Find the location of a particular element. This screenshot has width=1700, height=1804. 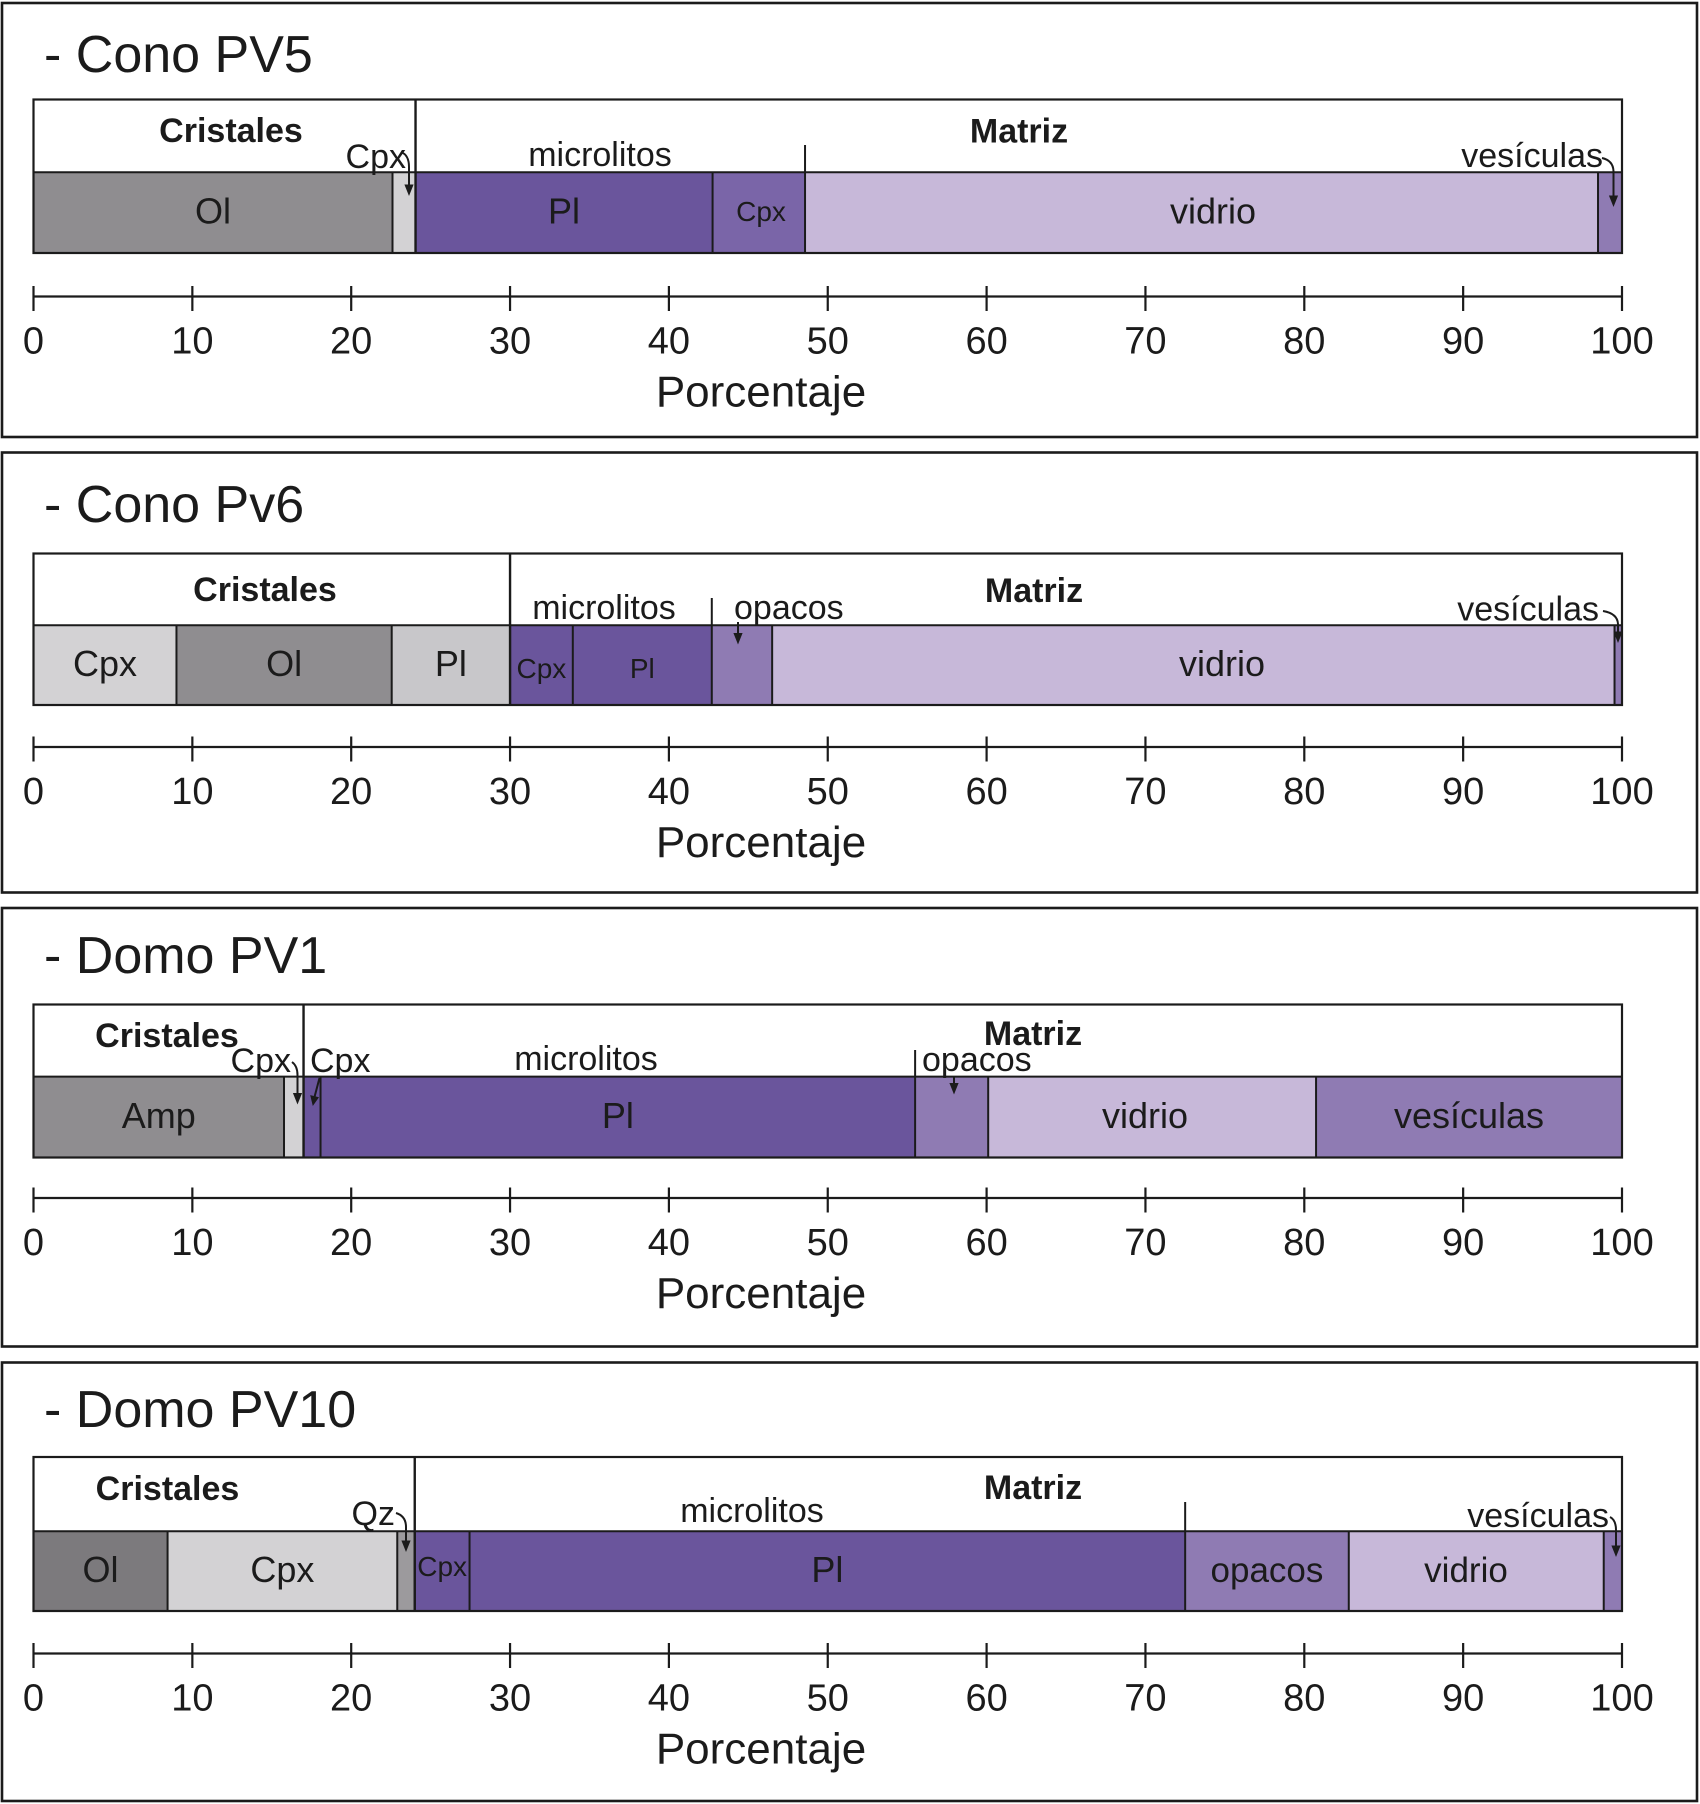

svg-text: Qz is located at coordinates (373, 1514).